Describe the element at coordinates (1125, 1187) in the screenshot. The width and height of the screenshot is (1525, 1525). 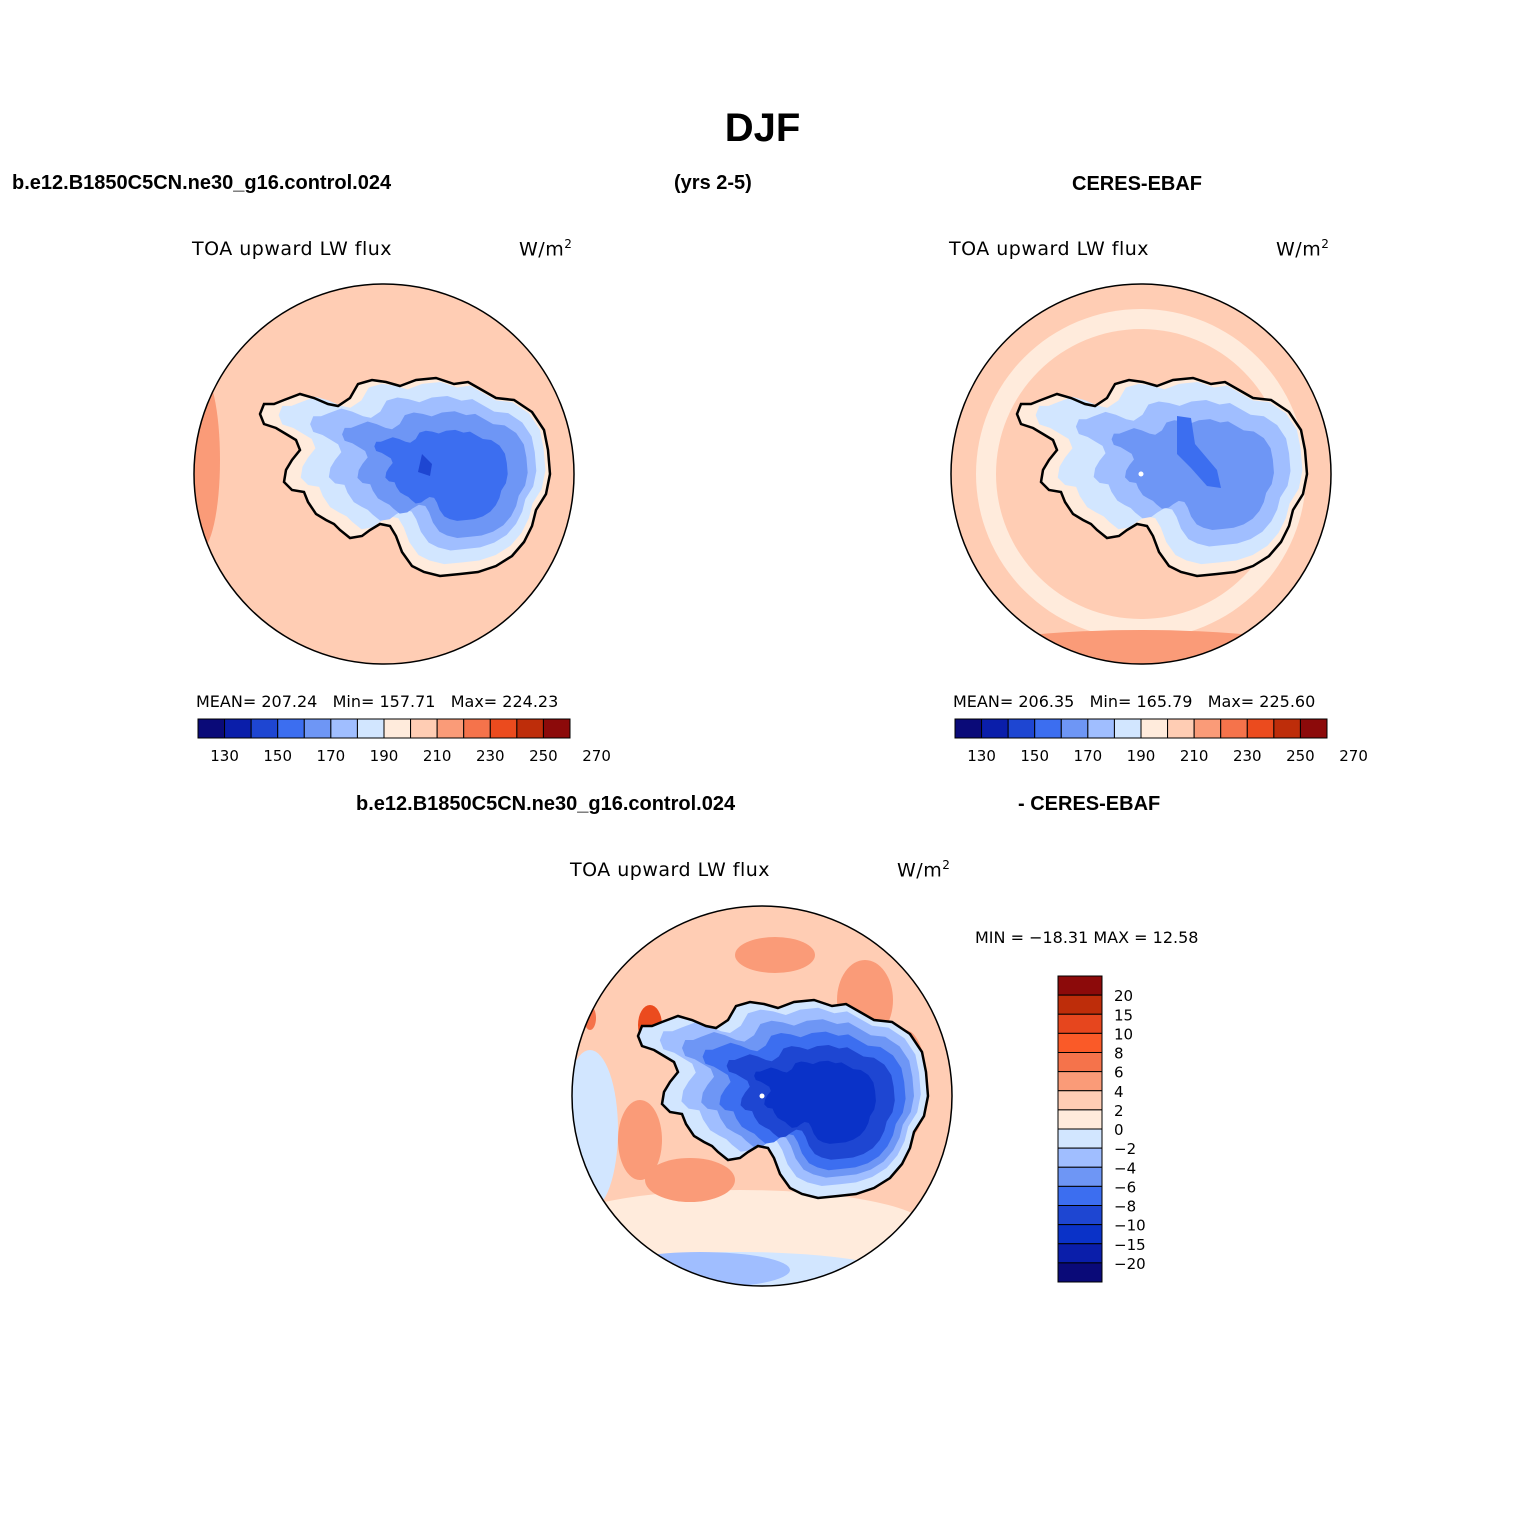
I see `diff-colorbar-tick-label: −6` at that location.